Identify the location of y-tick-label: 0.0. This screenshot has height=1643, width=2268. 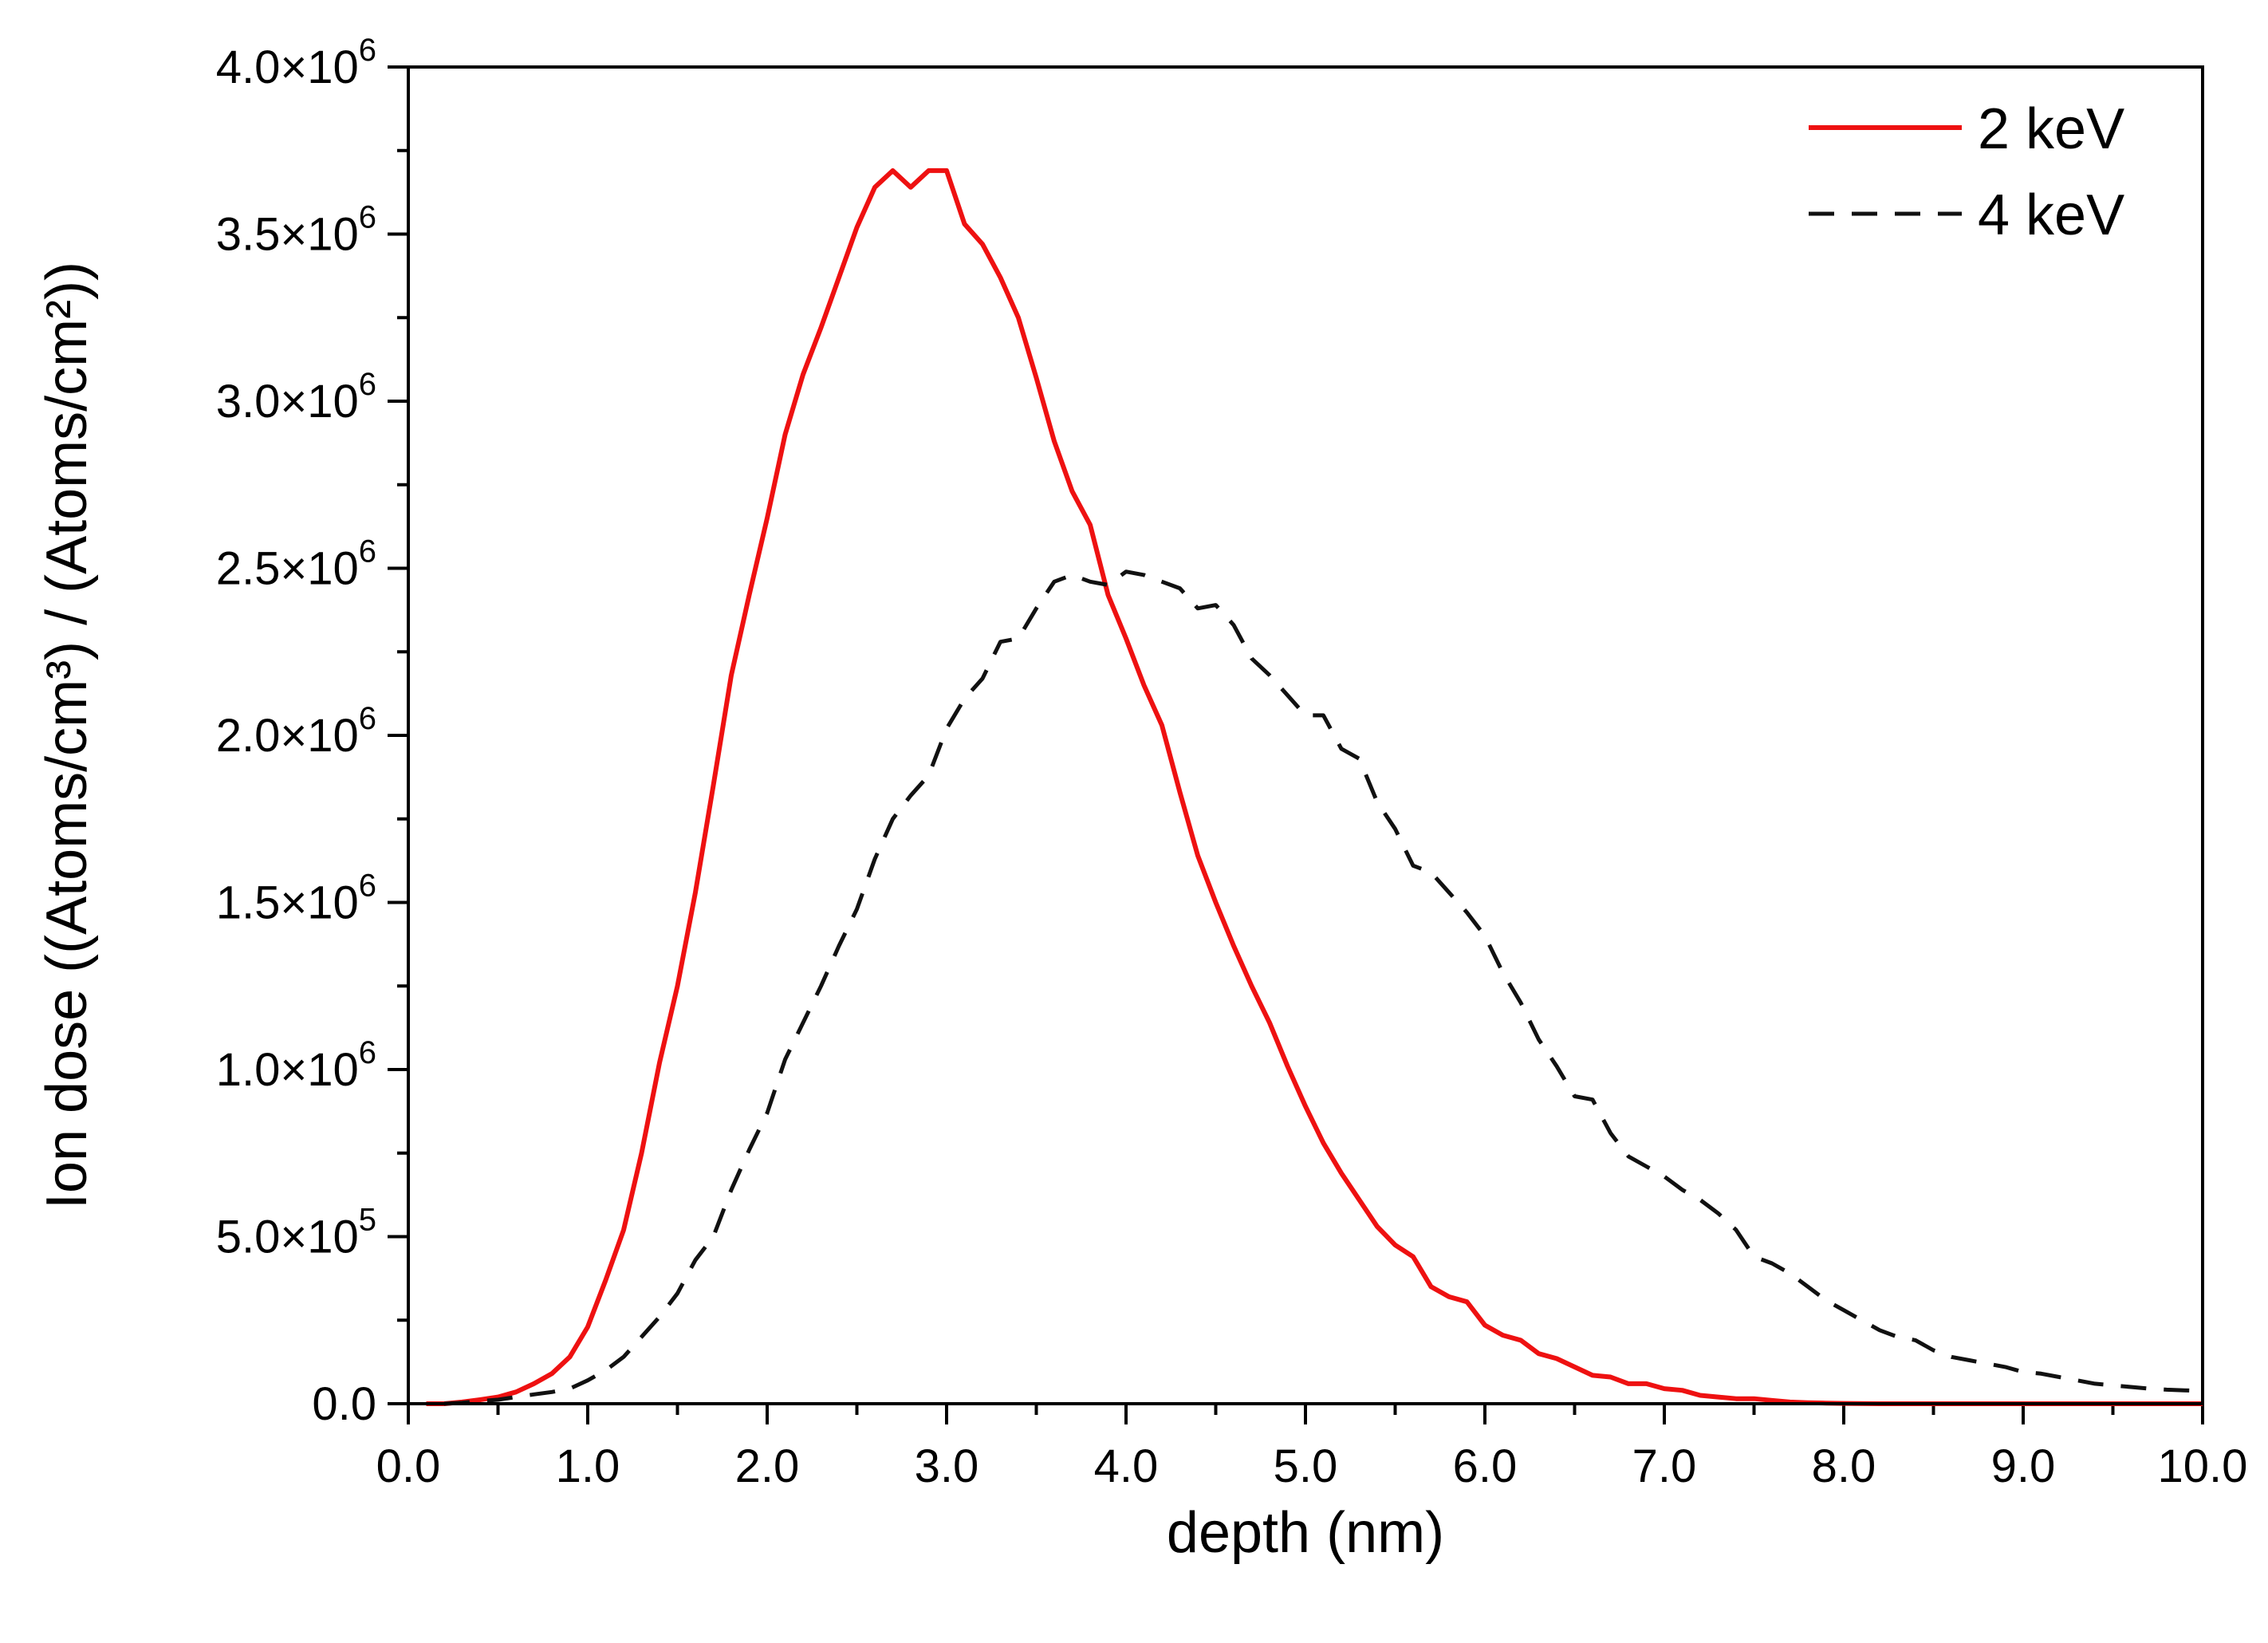
(344, 1404).